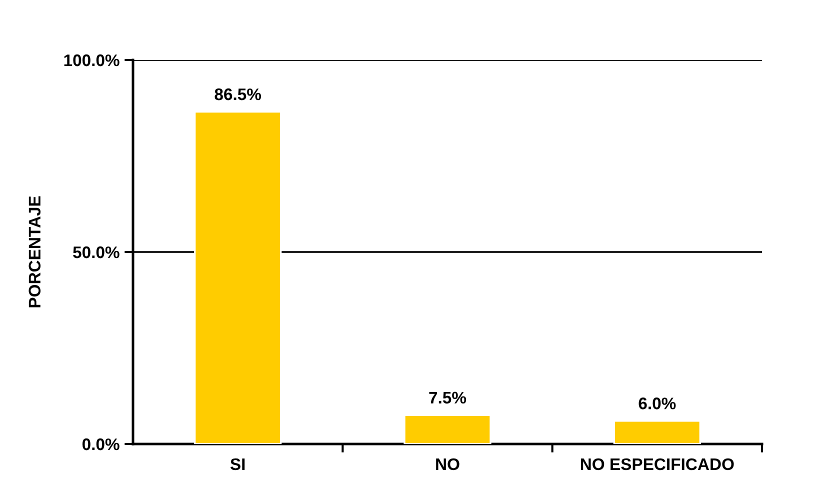  What do you see at coordinates (448, 464) in the screenshot?
I see `x-tick-label: NO` at bounding box center [448, 464].